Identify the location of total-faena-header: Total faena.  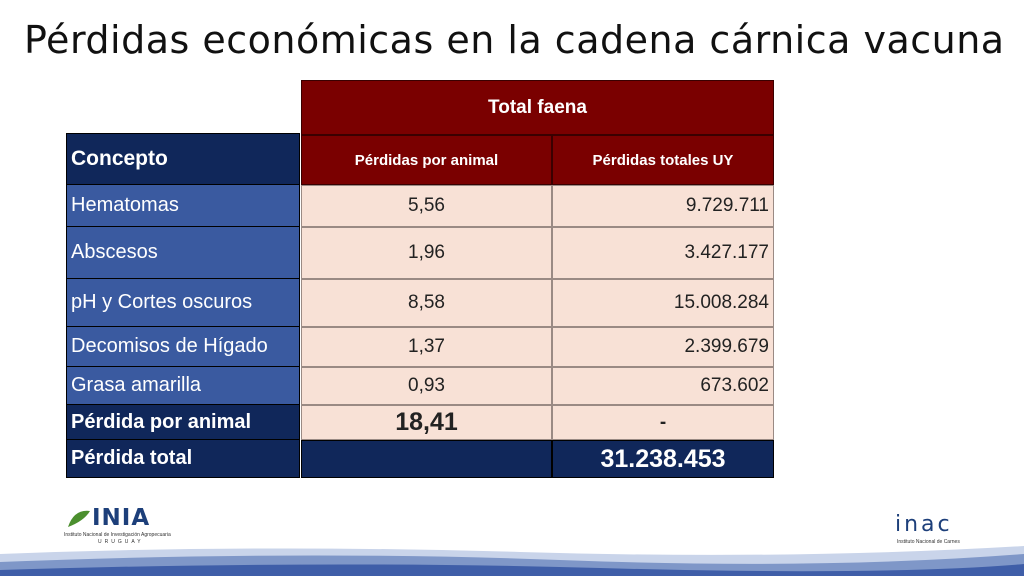
(537, 107).